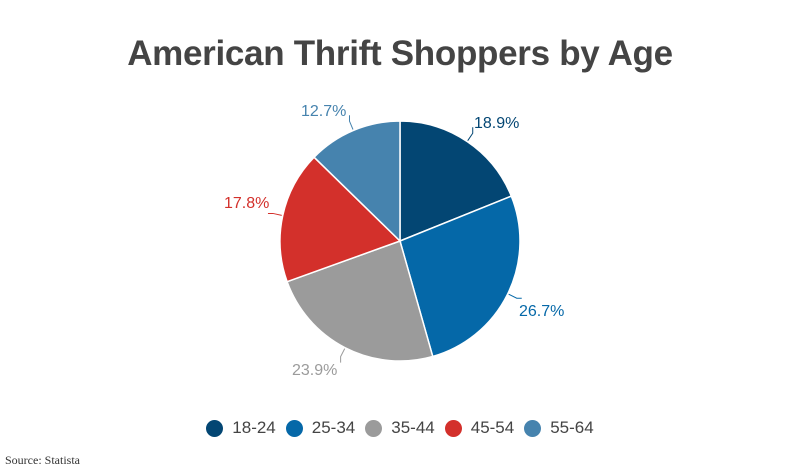  I want to click on legend-item-25-34: 25-34, so click(320, 428).